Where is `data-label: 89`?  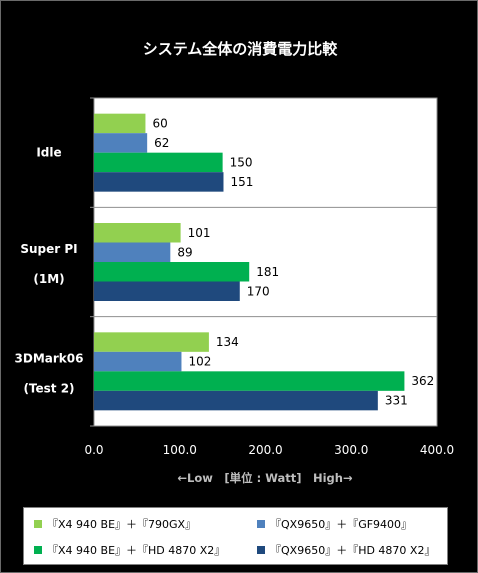
data-label: 89 is located at coordinates (184, 252).